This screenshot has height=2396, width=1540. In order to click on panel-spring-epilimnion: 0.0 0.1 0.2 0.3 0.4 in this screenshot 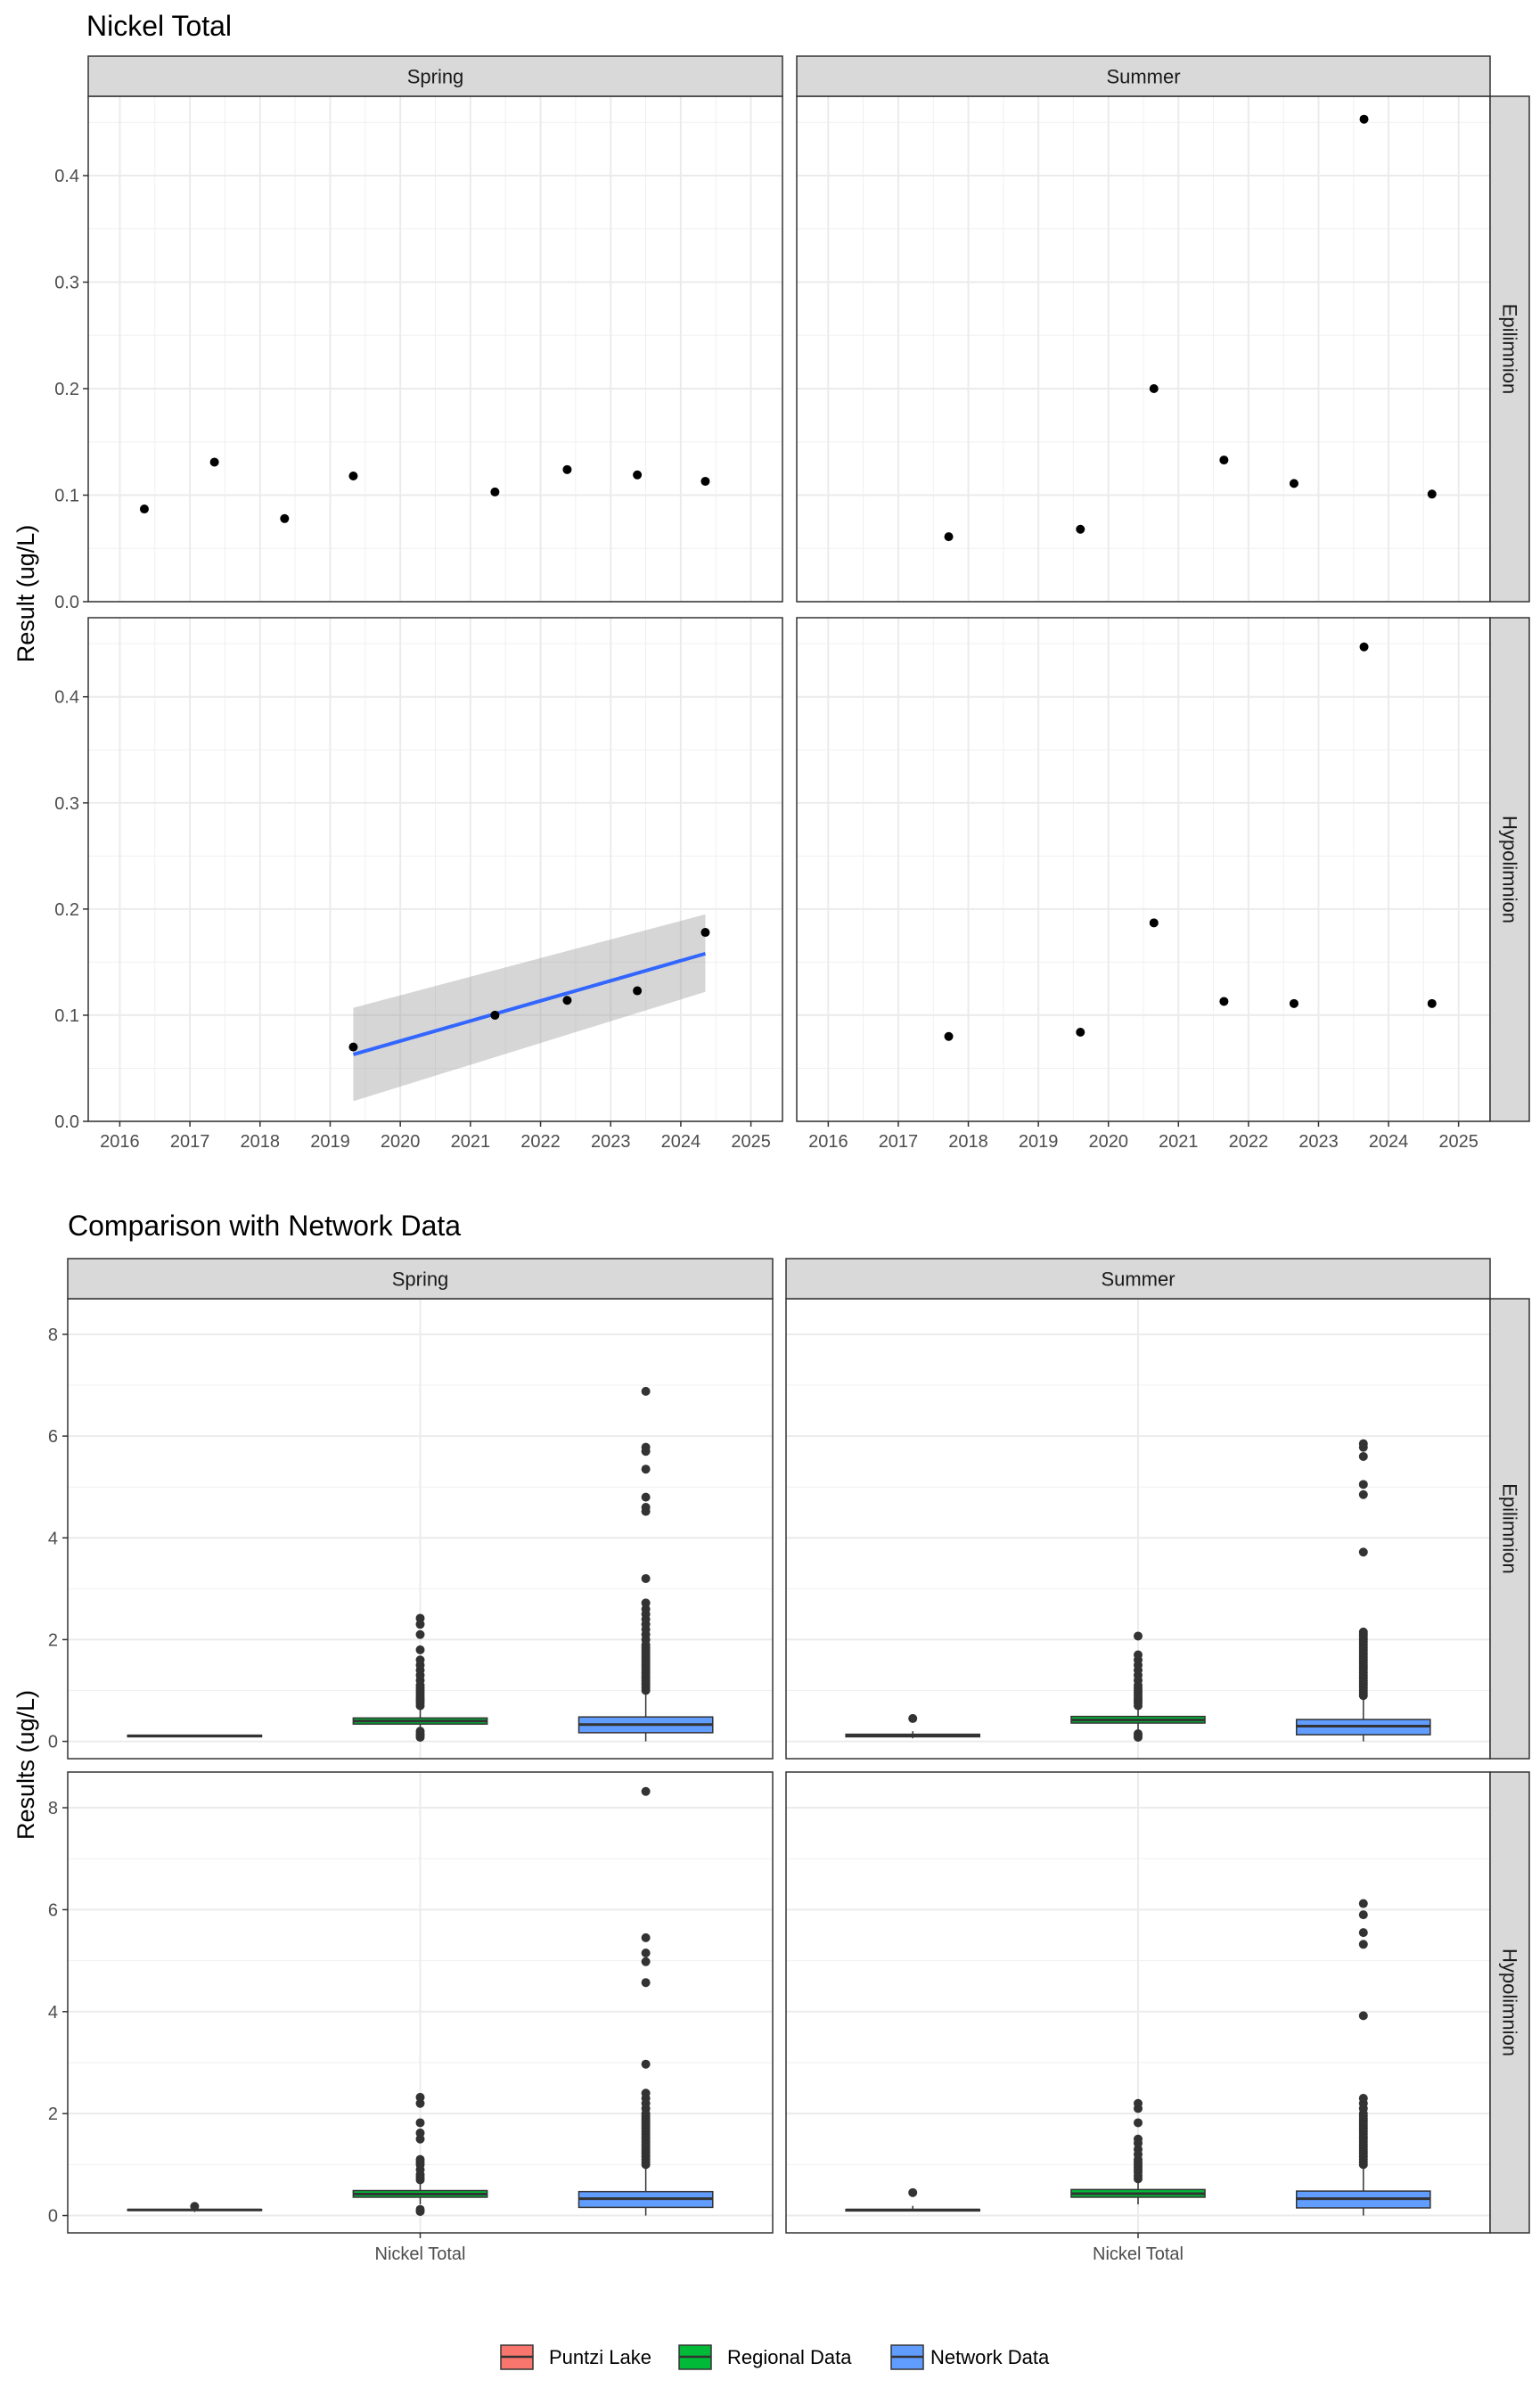, I will do `click(418, 353)`.